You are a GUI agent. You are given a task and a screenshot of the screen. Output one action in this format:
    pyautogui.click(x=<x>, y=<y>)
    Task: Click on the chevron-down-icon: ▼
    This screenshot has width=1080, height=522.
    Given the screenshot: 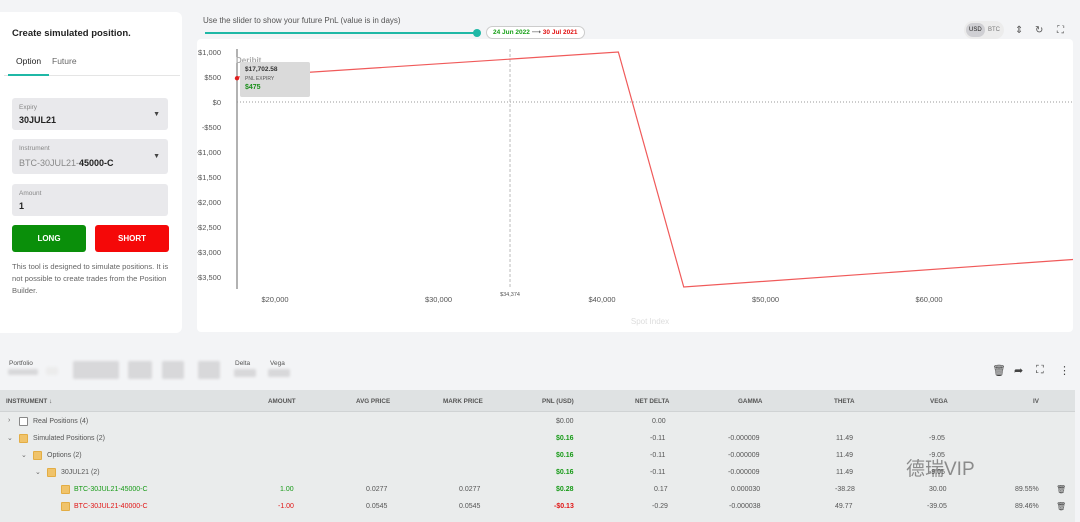 What is the action you would take?
    pyautogui.click(x=156, y=114)
    